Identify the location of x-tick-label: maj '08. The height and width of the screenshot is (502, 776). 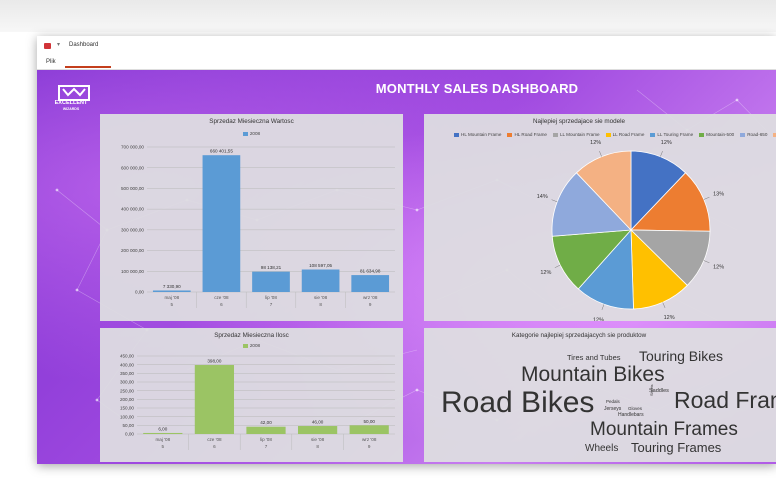
(171, 297).